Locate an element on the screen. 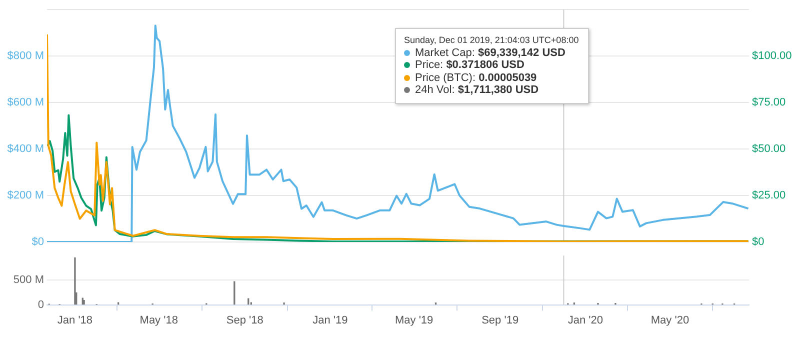 The width and height of the screenshot is (800, 350). annotation: Price: $0.371806 USD is located at coordinates (469, 65).